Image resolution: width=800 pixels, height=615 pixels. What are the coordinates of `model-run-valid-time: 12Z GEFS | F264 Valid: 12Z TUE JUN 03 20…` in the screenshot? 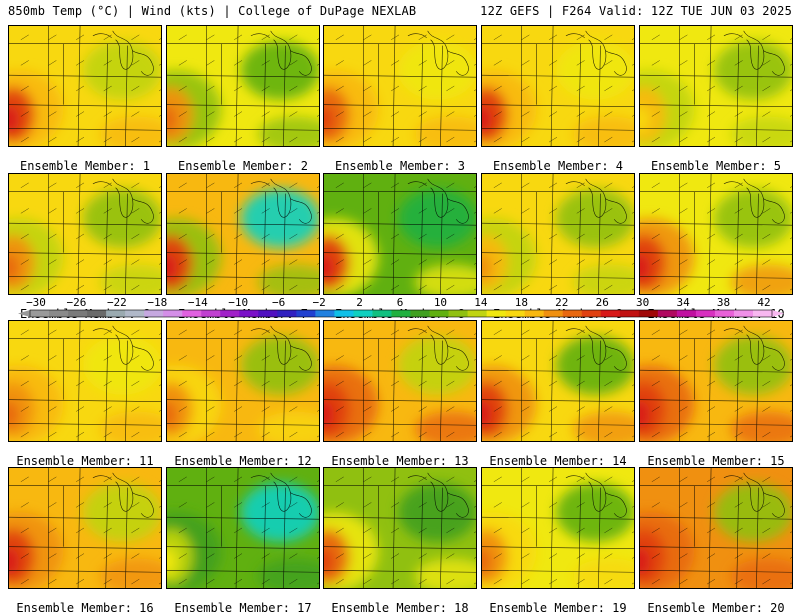 It's located at (636, 11).